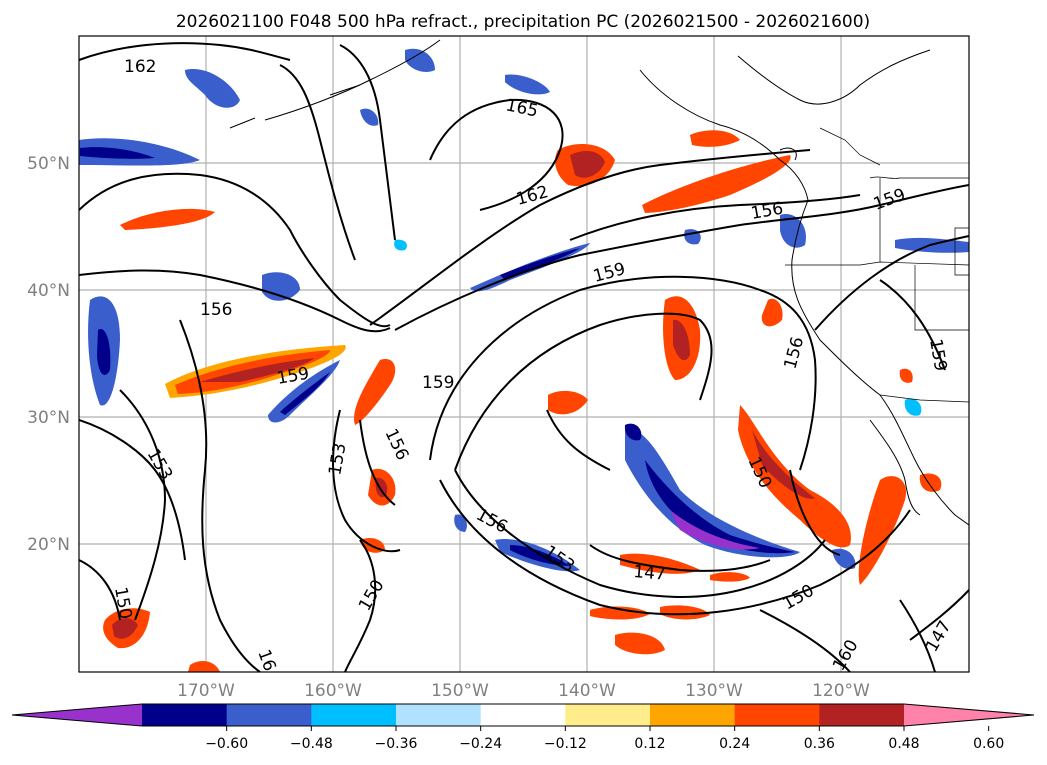 Image resolution: width=1047 pixels, height=765 pixels. What do you see at coordinates (788, 154) in the screenshot?
I see `island-coast` at bounding box center [788, 154].